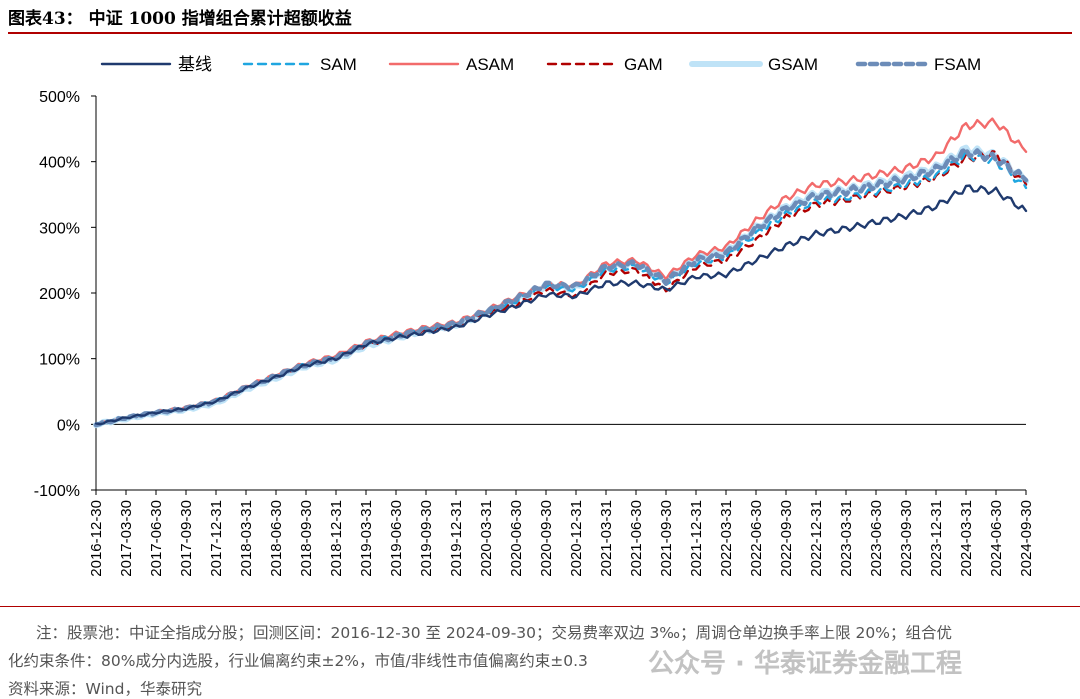 The width and height of the screenshot is (1080, 699). What do you see at coordinates (786, 538) in the screenshot?
I see `x-tick-label: 2022-09-30` at bounding box center [786, 538].